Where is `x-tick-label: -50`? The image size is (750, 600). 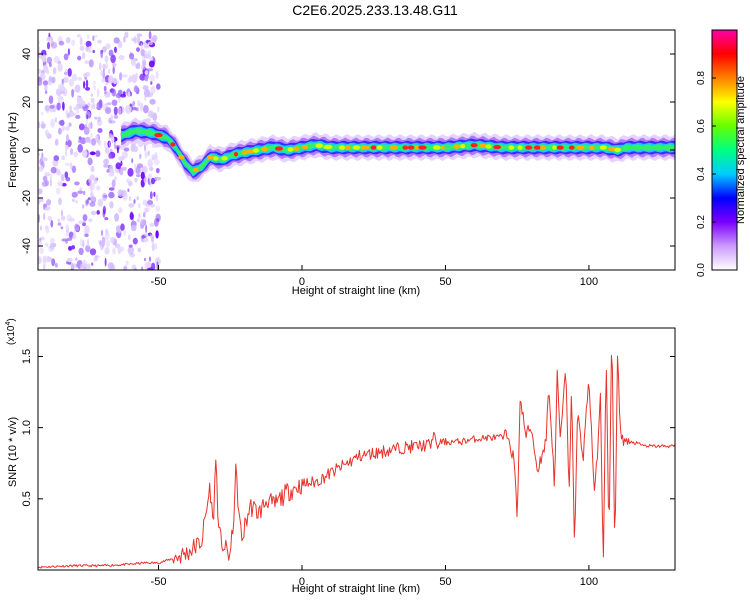
x-tick-label: -50 is located at coordinates (159, 582).